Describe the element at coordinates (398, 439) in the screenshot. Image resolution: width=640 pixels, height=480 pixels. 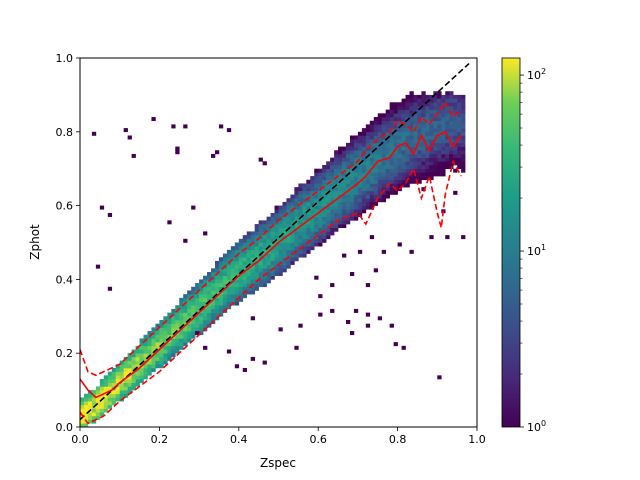
I see `x-tick-label: 0.8` at that location.